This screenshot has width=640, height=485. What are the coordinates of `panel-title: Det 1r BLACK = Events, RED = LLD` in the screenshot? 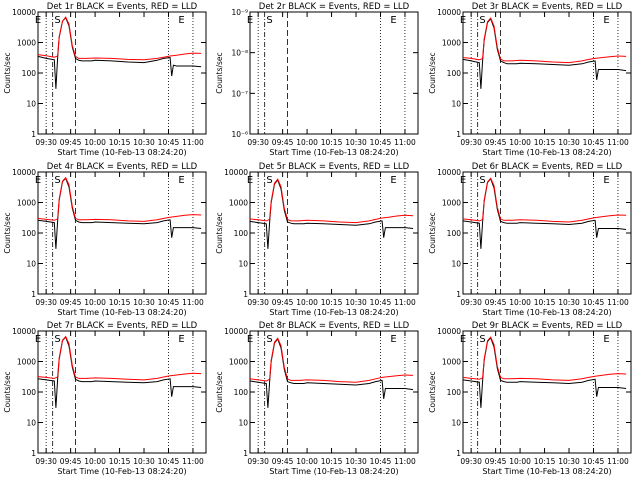 It's located at (122, 7).